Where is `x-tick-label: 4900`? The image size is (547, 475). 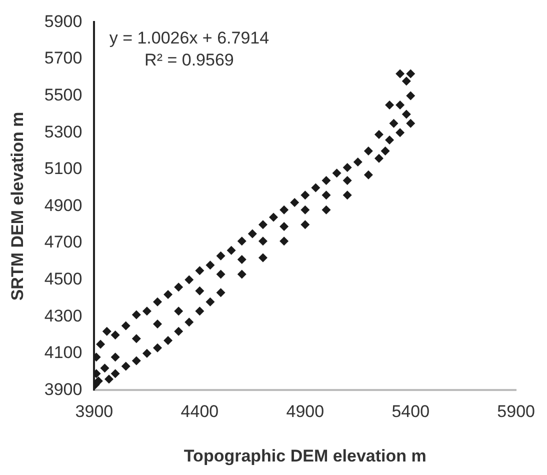
x-tick-label: 4900 is located at coordinates (305, 412).